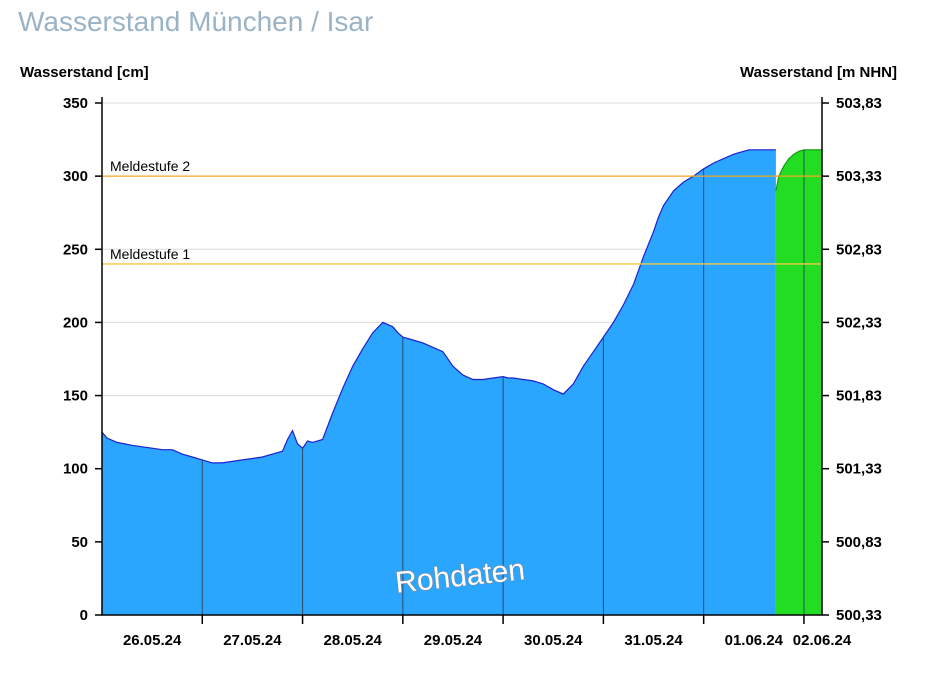 This screenshot has width=936, height=679. Describe the element at coordinates (150, 254) in the screenshot. I see `threshold-label: Meldestufe 1` at that location.